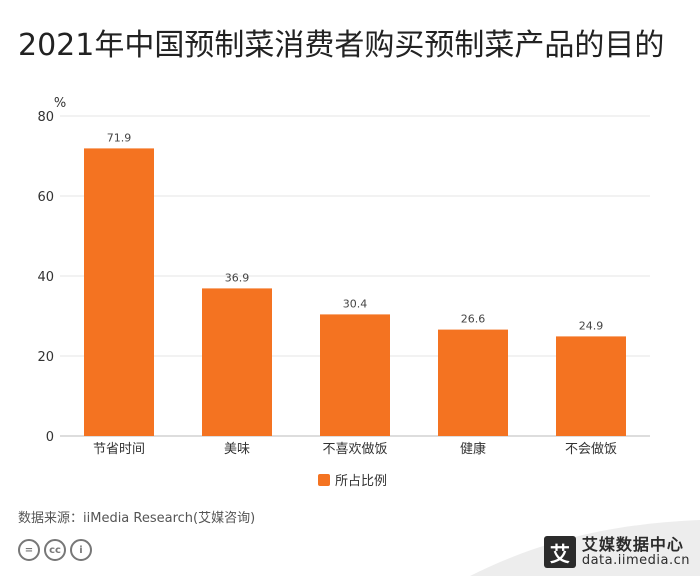 The width and height of the screenshot is (700, 576). Describe the element at coordinates (237, 449) in the screenshot. I see `x-tick-label: 美味` at that location.